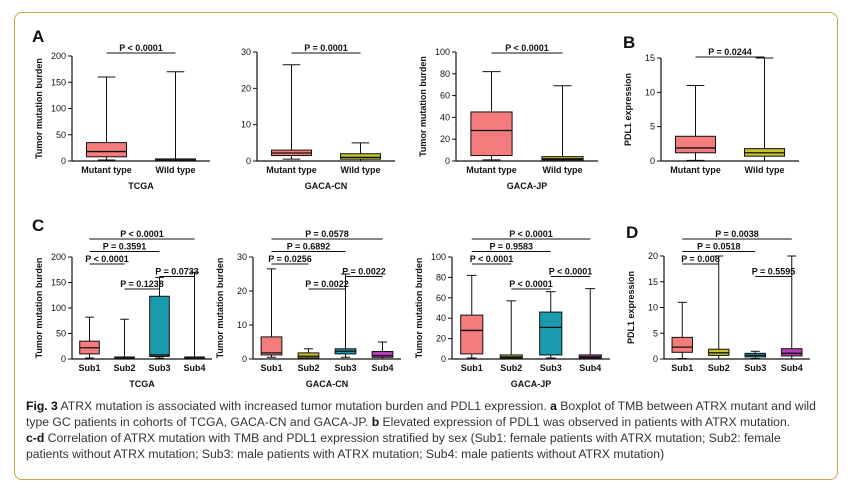  What do you see at coordinates (124, 368) in the screenshot?
I see `x-tick-label: Sub2` at bounding box center [124, 368].